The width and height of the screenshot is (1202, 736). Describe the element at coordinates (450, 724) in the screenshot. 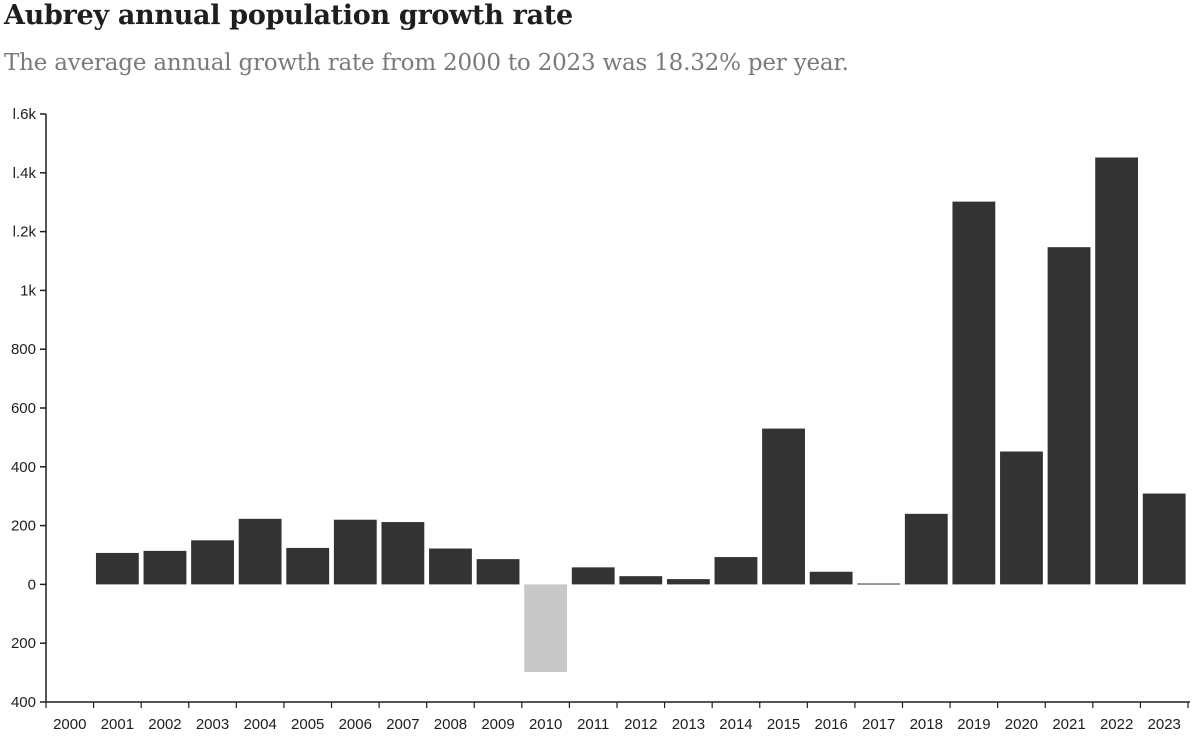

I see `x-tick-label: 2008` at that location.